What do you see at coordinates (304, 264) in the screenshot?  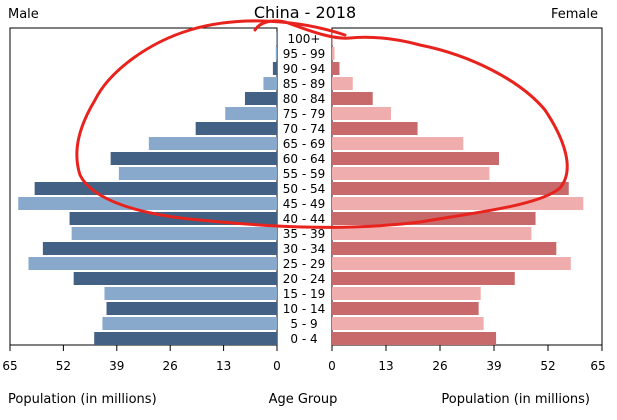 I see `age-group-label: 25 - 29` at bounding box center [304, 264].